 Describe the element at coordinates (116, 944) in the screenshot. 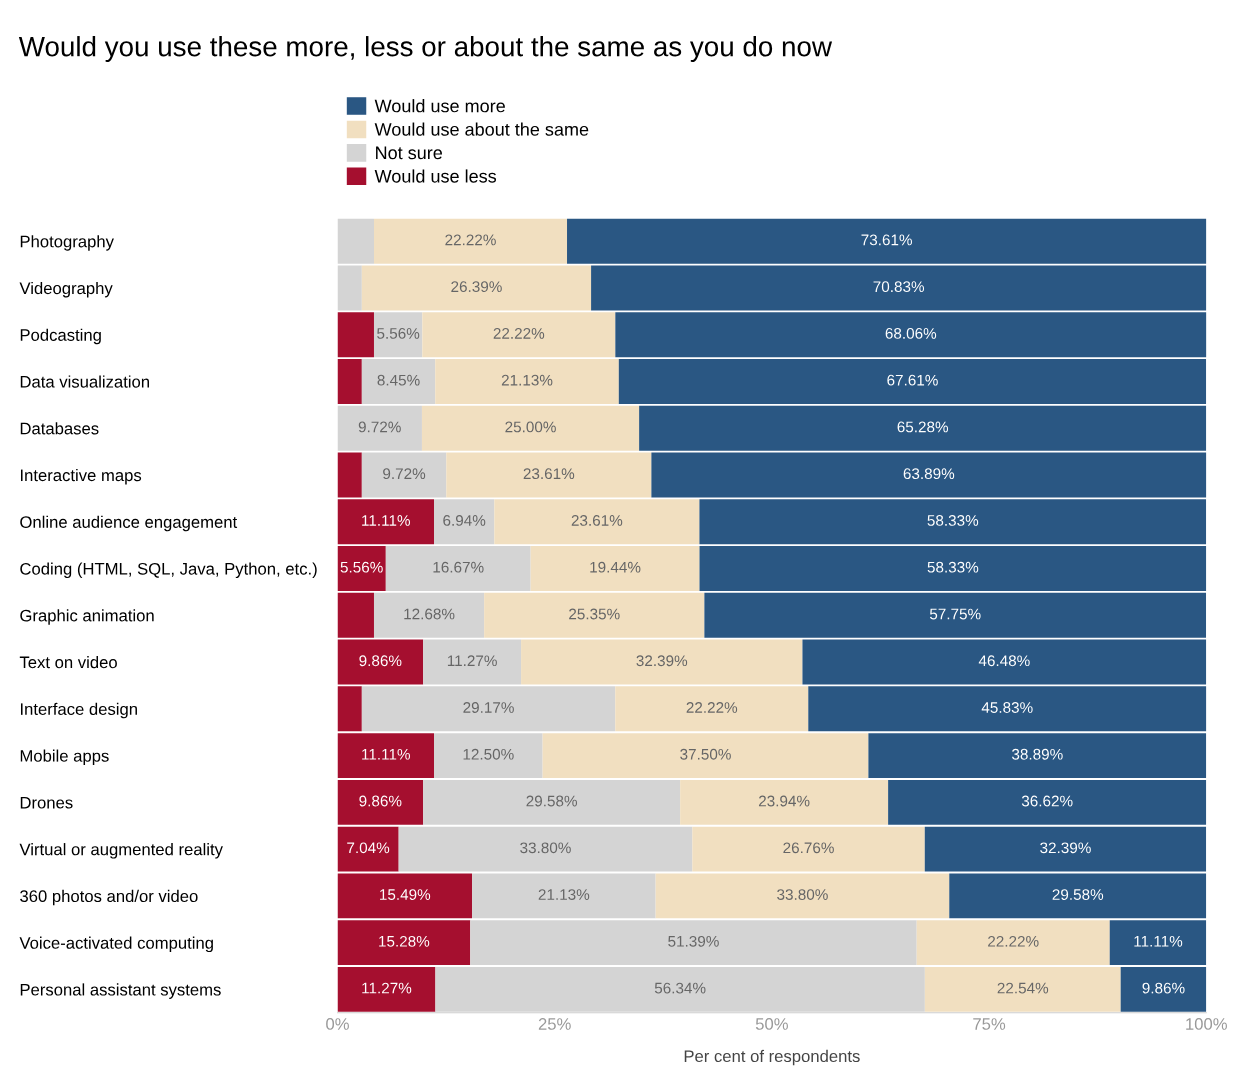

I see `y-tick-label: Voice-activated computing` at that location.